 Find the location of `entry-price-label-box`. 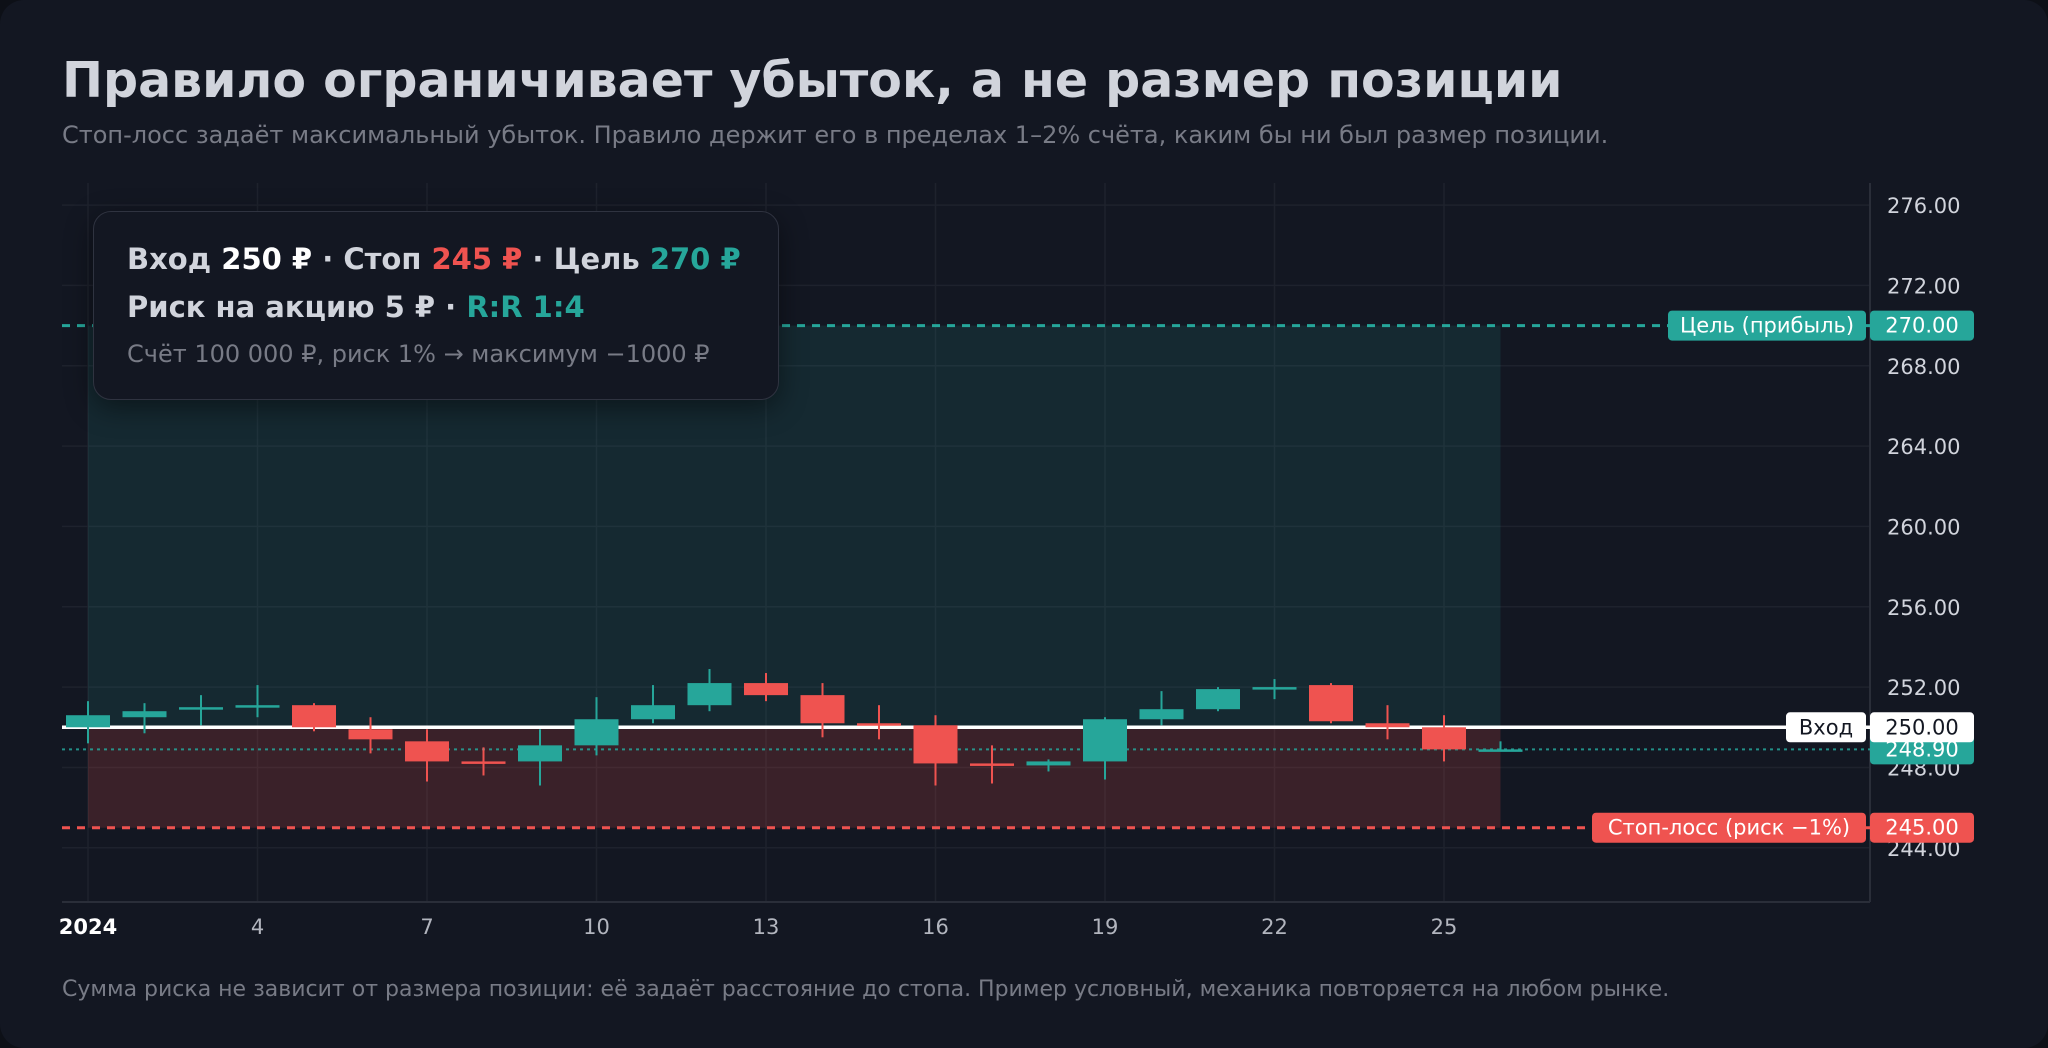

entry-price-label-box is located at coordinates (1922, 727).